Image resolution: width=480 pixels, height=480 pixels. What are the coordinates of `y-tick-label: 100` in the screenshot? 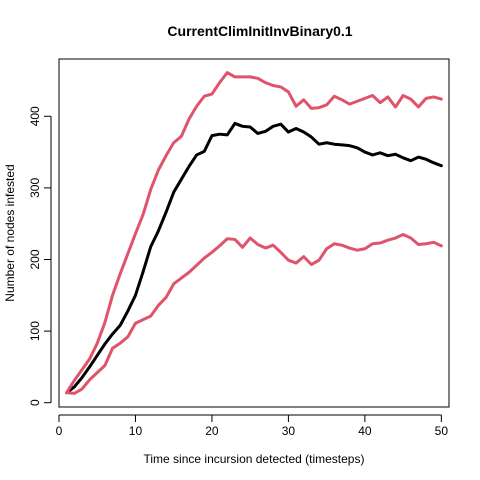 It's located at (35, 331).